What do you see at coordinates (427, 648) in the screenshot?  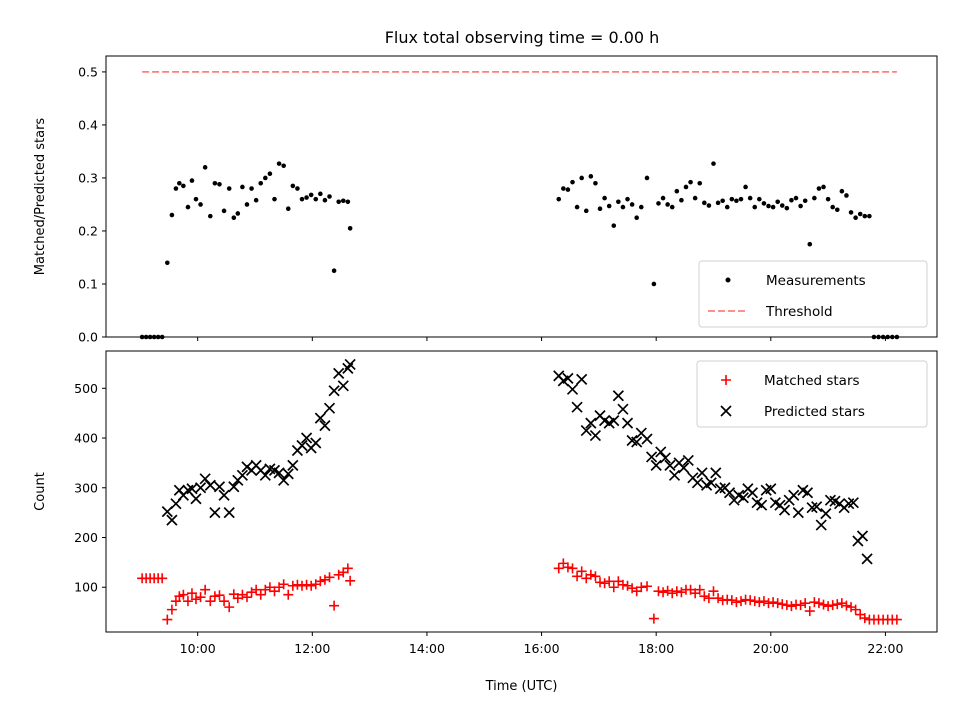 I see `x-tick-label: 14:00` at bounding box center [427, 648].